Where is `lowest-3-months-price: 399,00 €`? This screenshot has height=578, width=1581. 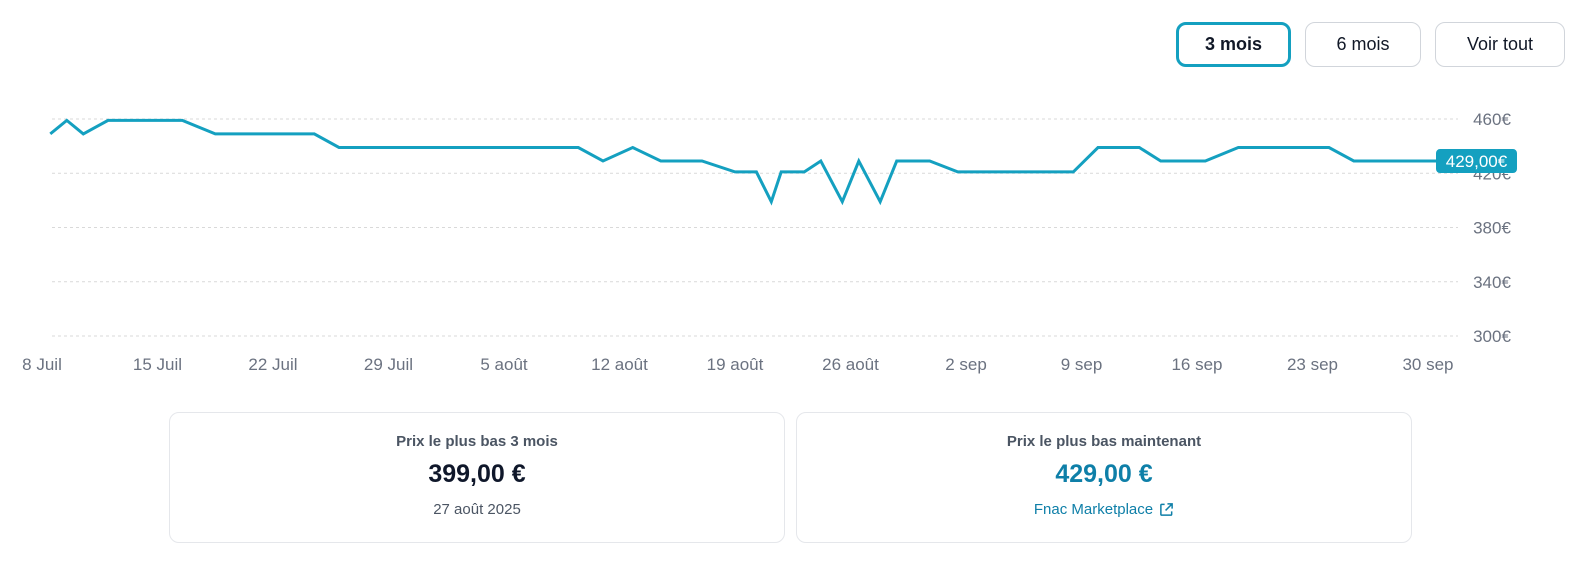
lowest-3-months-price: 399,00 € is located at coordinates (477, 474).